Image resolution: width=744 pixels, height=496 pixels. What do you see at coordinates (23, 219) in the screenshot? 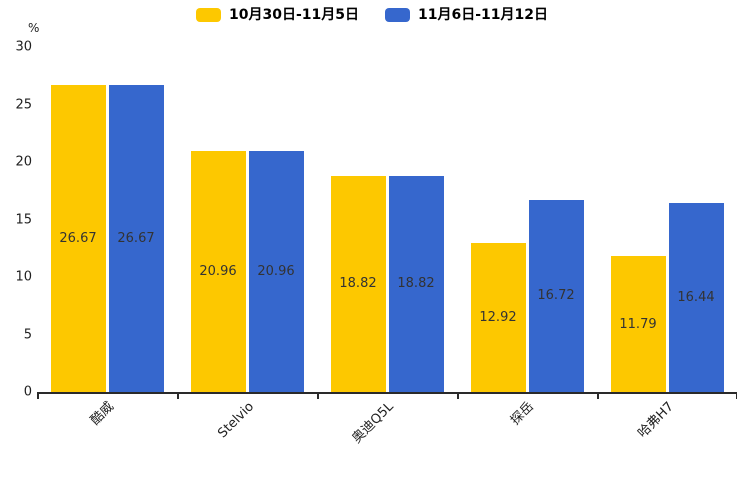
I see `y-axis-tick-label: 15` at bounding box center [23, 219].